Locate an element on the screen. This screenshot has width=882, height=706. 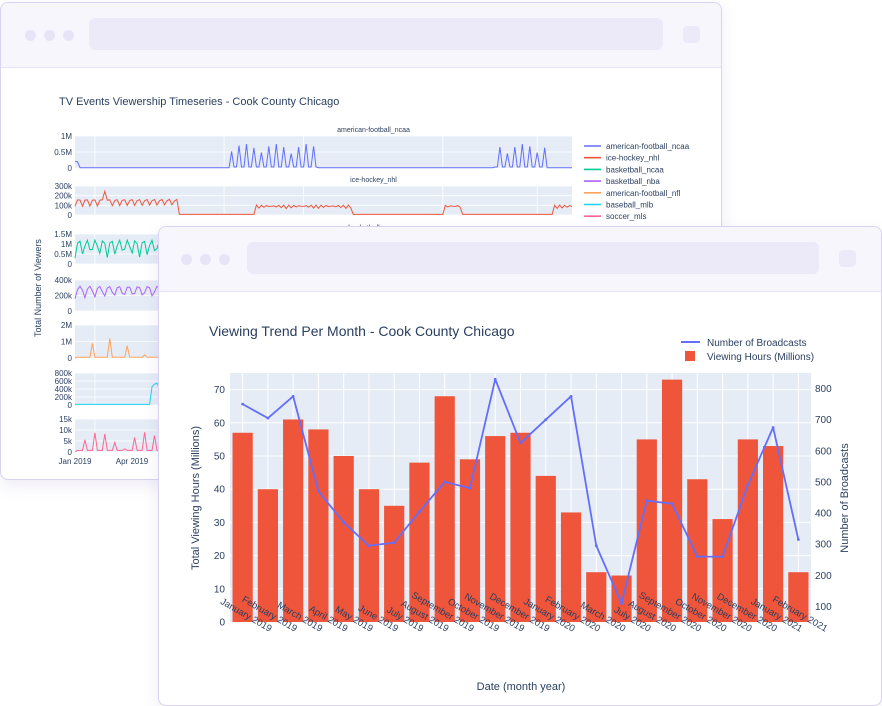
y-tick-label: 70 is located at coordinates (220, 390).